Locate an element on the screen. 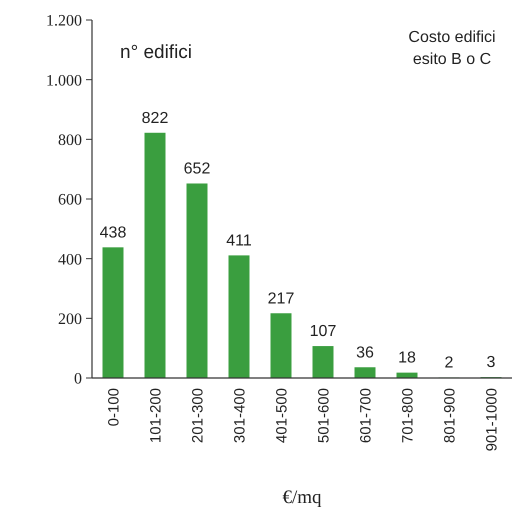 The height and width of the screenshot is (515, 524). x-tick-label: 401-500 is located at coordinates (281, 416).